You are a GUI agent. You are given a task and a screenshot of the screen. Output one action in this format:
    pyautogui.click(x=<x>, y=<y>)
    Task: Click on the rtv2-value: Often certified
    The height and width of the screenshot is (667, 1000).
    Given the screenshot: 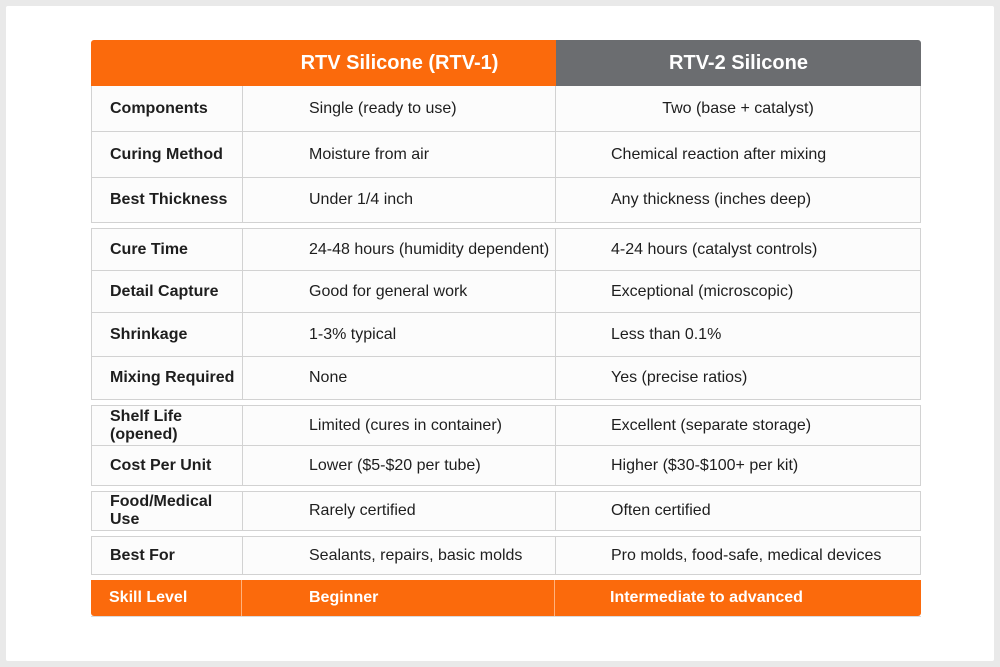 What is the action you would take?
    pyautogui.click(x=661, y=510)
    